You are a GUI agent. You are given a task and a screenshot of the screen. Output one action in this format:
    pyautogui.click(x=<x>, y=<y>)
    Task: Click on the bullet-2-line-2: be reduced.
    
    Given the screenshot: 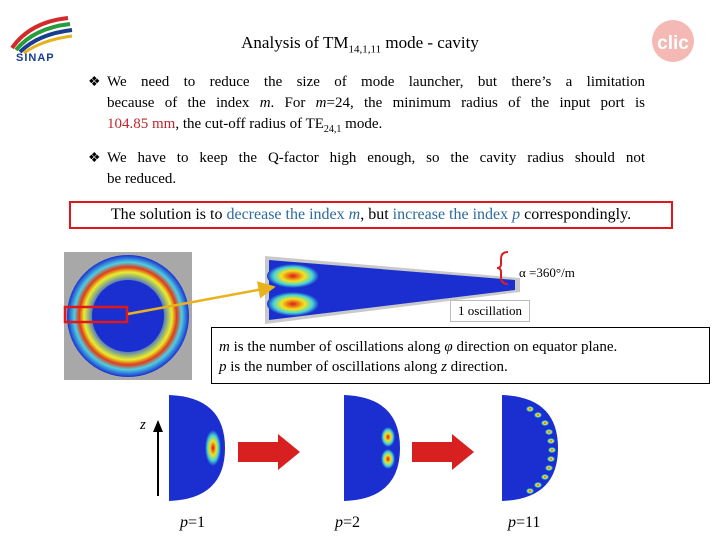 What is the action you would take?
    pyautogui.click(x=142, y=179)
    